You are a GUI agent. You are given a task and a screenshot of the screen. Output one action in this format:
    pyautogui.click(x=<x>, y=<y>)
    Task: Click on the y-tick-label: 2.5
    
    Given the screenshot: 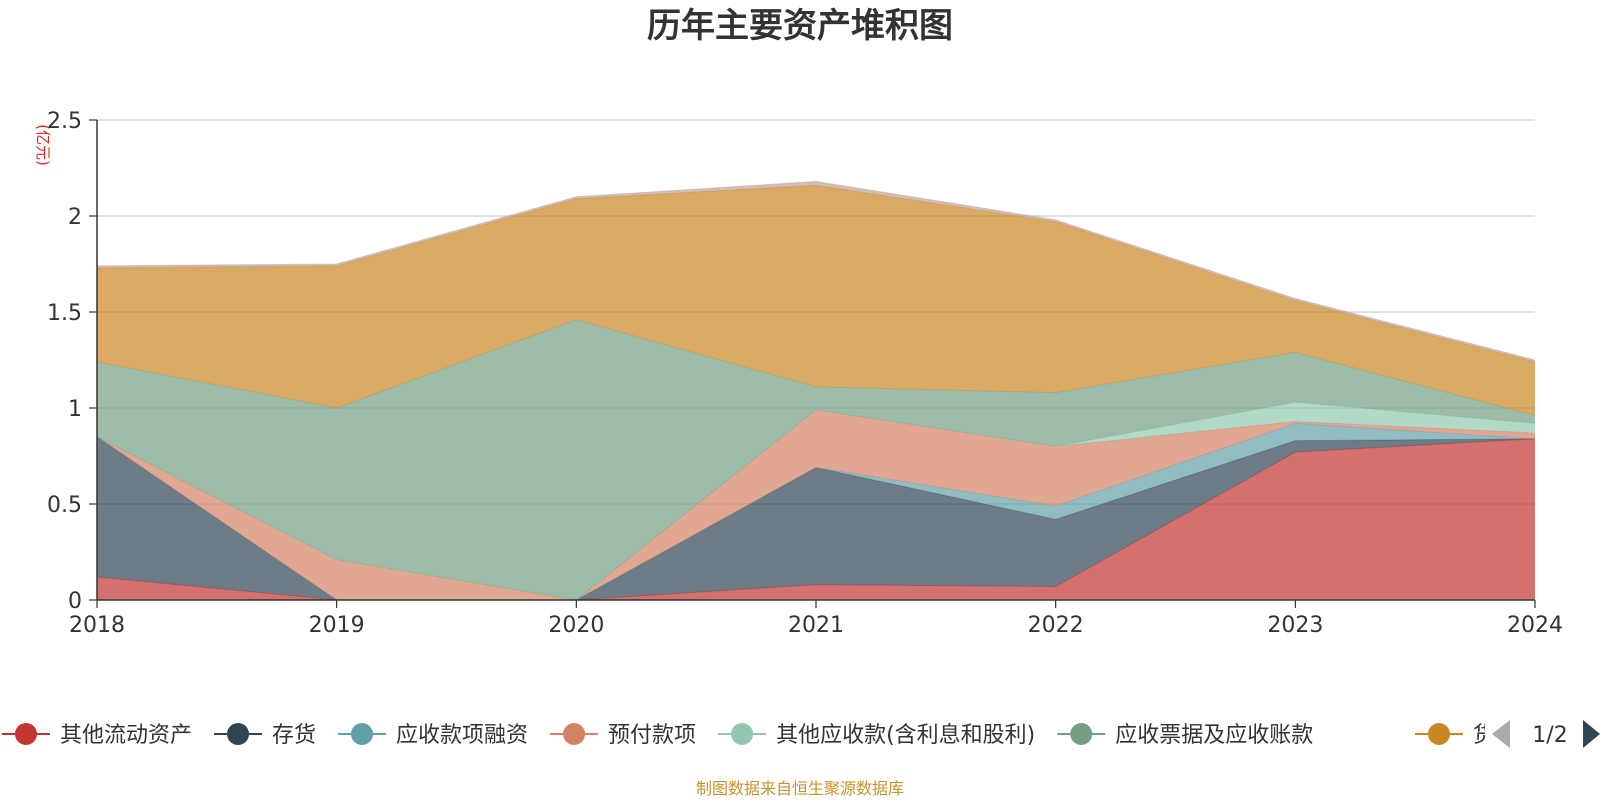 What is the action you would take?
    pyautogui.click(x=64, y=121)
    